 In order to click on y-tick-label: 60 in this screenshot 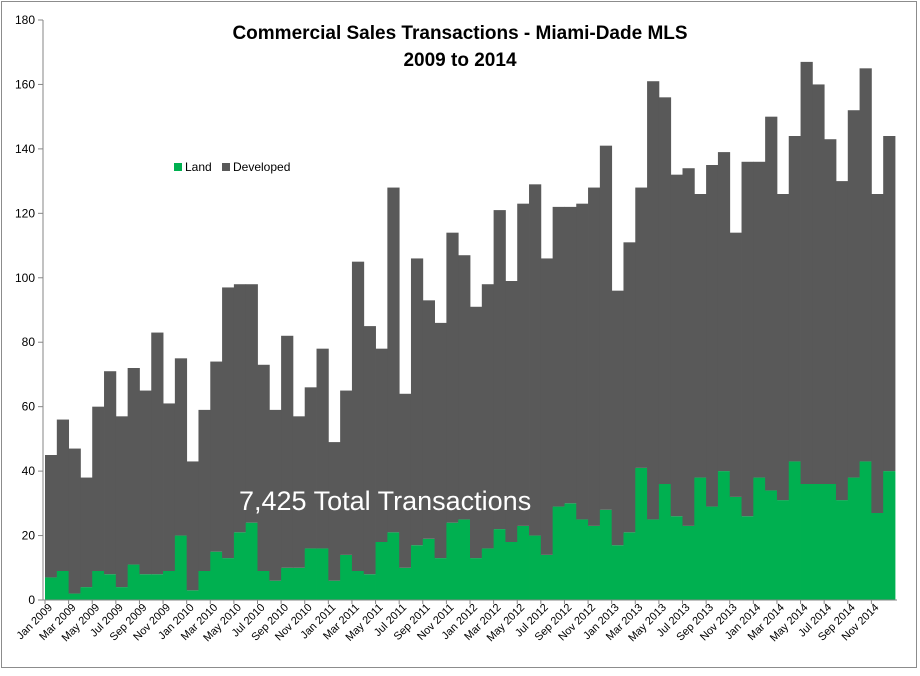, I will do `click(29, 407)`.